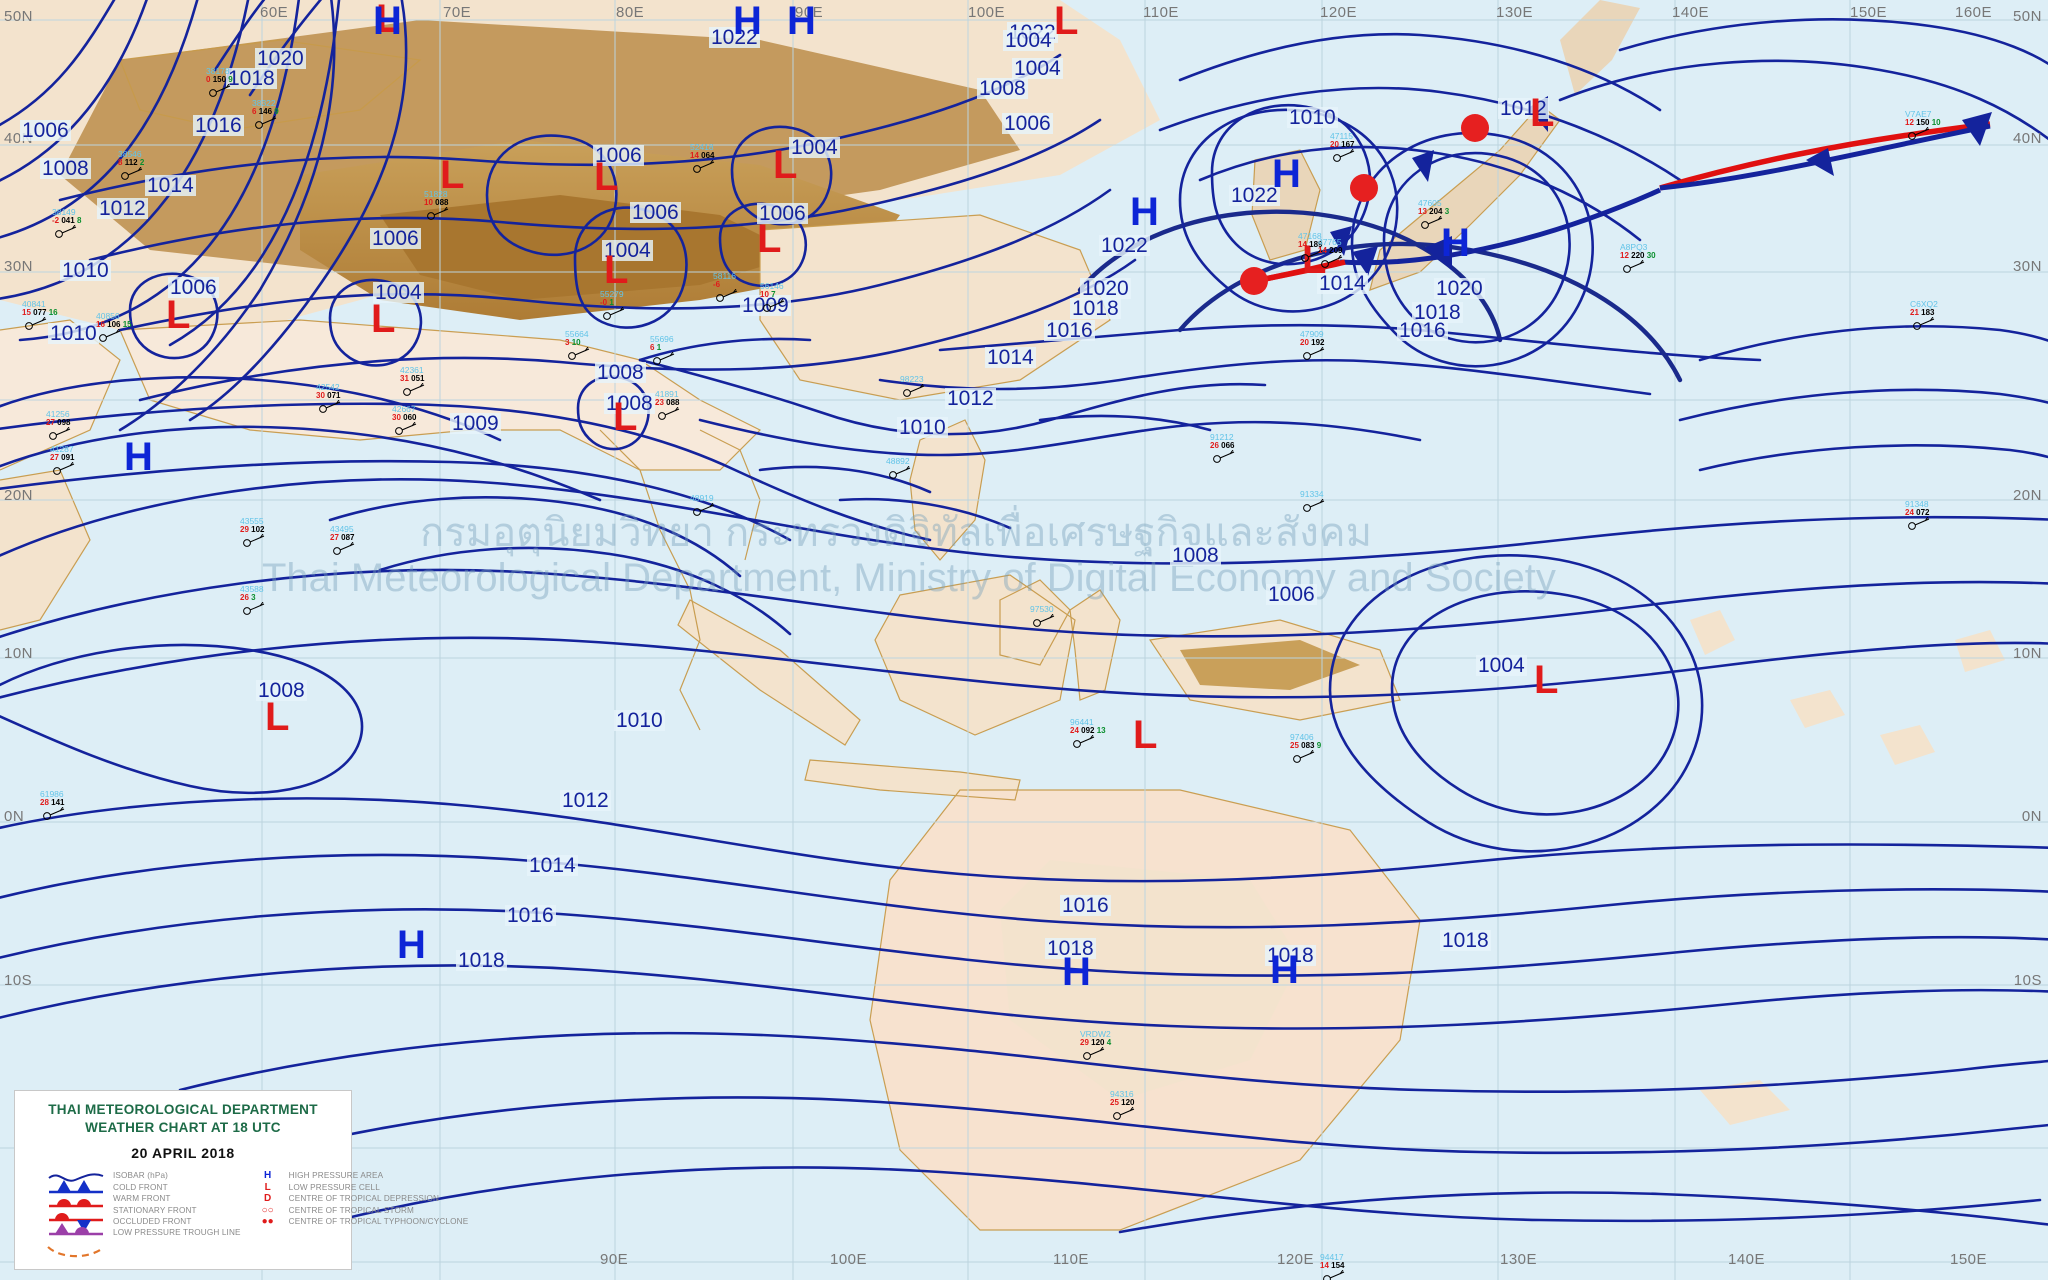 This screenshot has width=2048, height=1280. I want to click on station-dewpoint: 30, so click(1651, 255).